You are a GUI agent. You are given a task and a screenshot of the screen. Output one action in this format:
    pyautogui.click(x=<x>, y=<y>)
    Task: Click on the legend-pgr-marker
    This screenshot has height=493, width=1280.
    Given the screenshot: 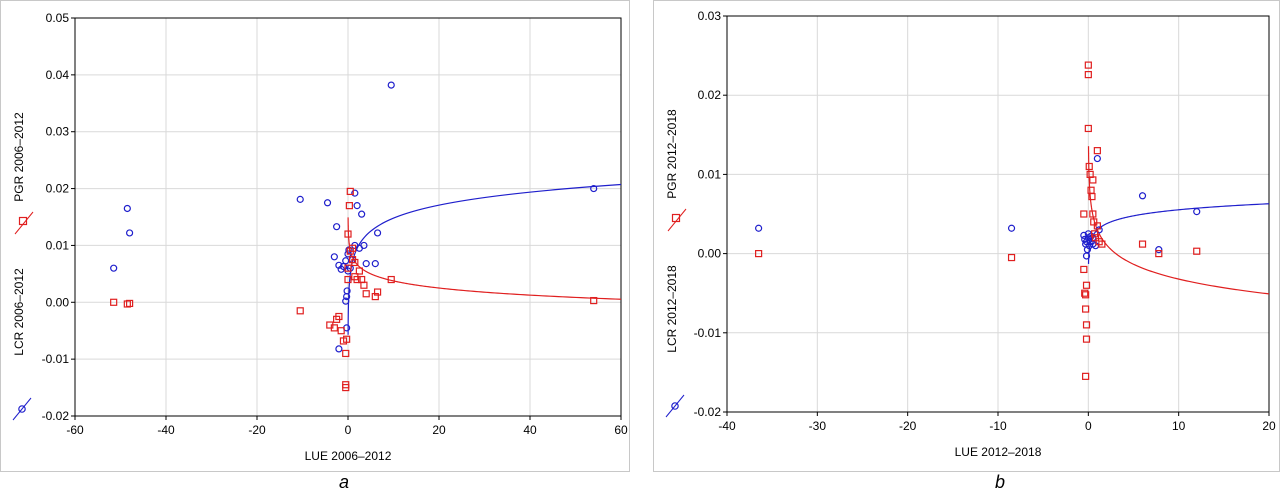 What is the action you would take?
    pyautogui.click(x=23, y=221)
    